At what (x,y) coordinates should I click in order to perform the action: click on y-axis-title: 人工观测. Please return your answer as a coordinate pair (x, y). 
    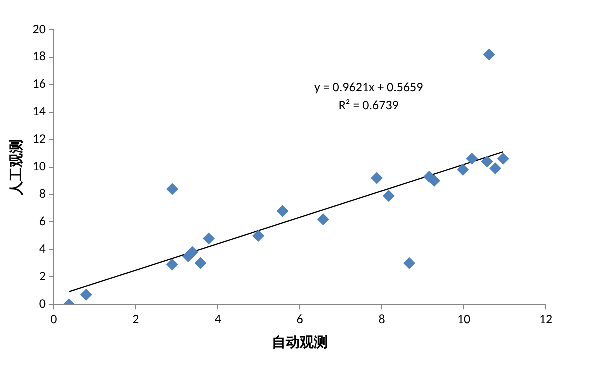
    Looking at the image, I should click on (16, 167).